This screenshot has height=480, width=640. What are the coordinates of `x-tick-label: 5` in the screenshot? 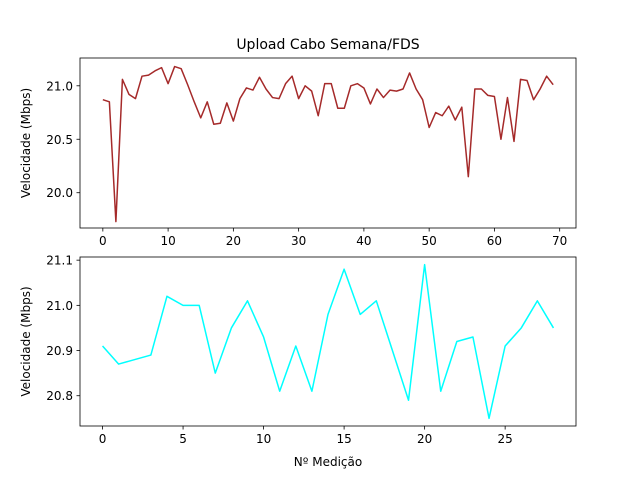 It's located at (183, 439).